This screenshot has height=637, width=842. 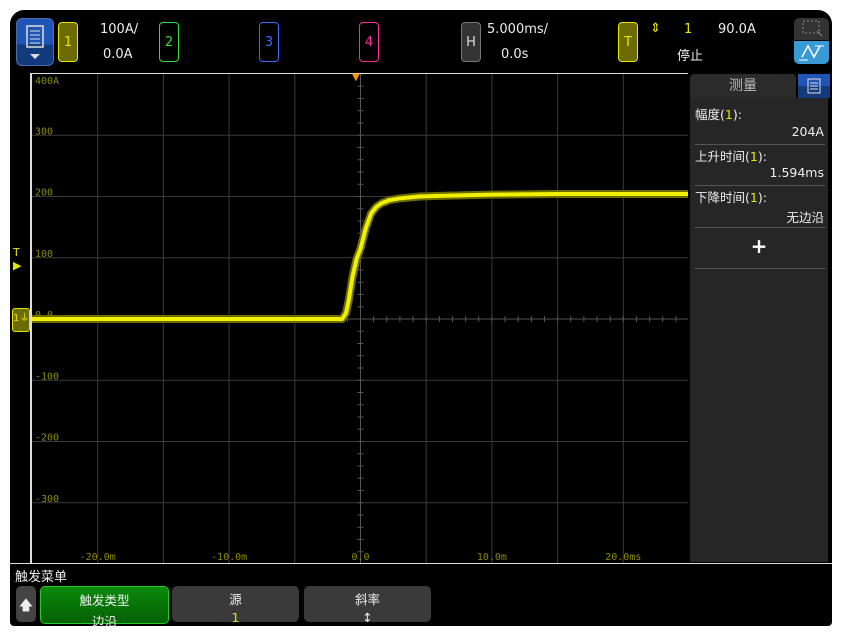 I want to click on measure-value-rise-time: 1.594ms, so click(x=796, y=172).